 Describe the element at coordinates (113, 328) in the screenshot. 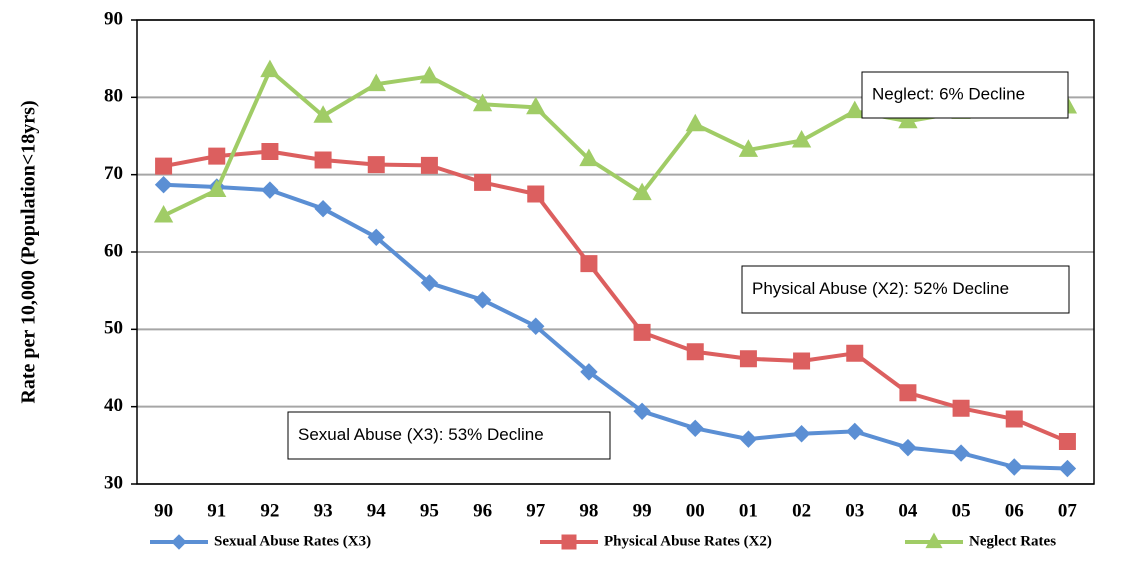

I see `y-tick-label: 50` at that location.